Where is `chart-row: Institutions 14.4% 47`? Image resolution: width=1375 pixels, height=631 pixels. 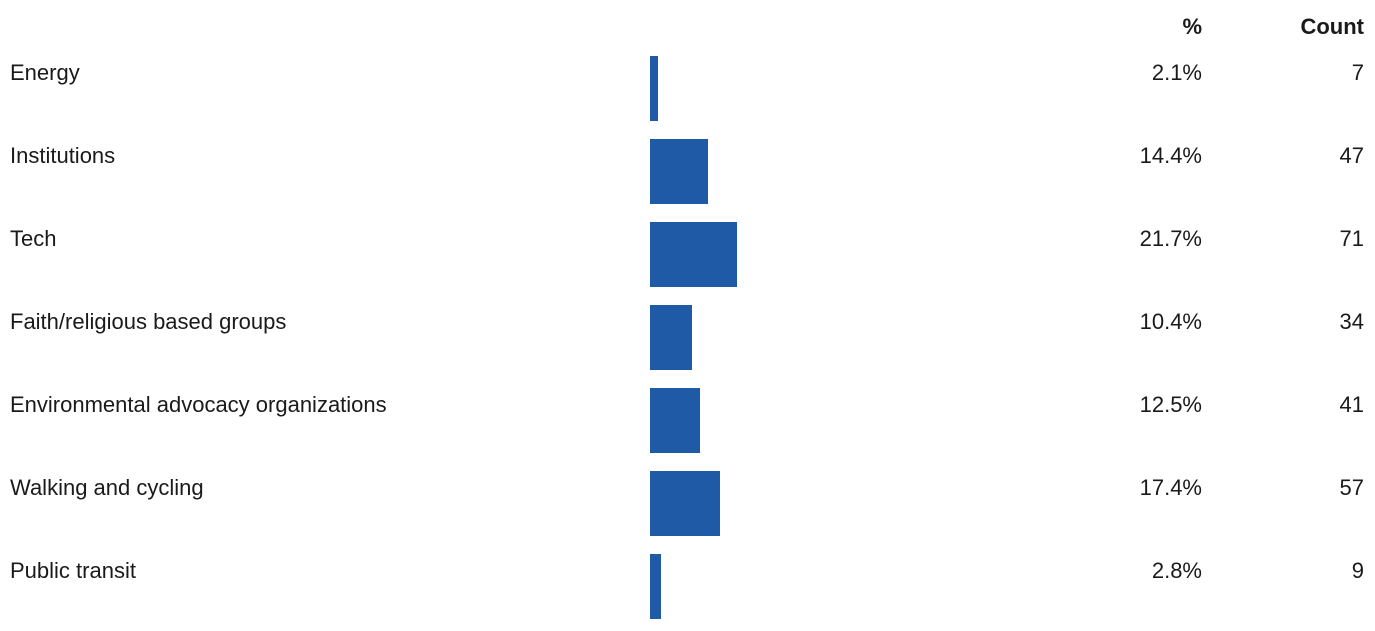 chart-row: Institutions 14.4% 47 is located at coordinates (687, 174).